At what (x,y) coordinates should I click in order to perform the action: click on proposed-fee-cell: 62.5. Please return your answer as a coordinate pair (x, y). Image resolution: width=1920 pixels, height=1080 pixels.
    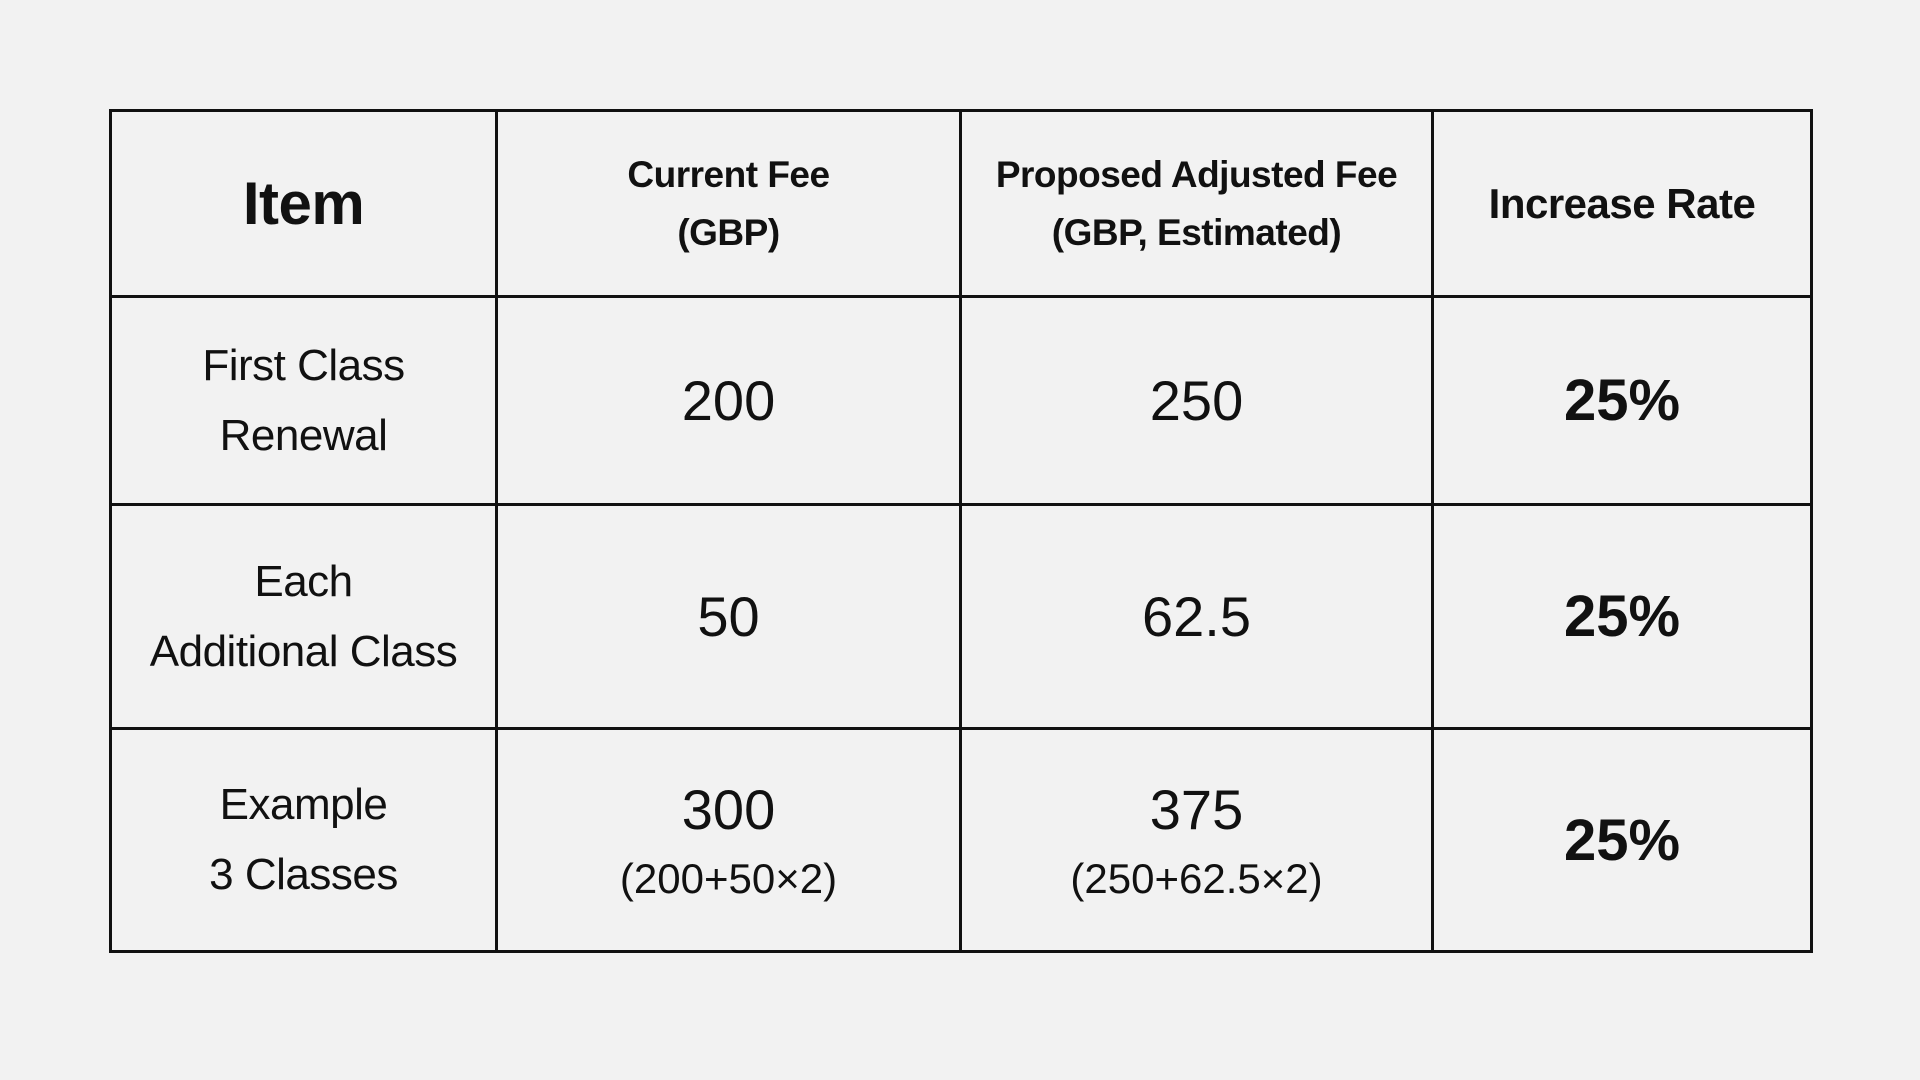
    Looking at the image, I should click on (1196, 616).